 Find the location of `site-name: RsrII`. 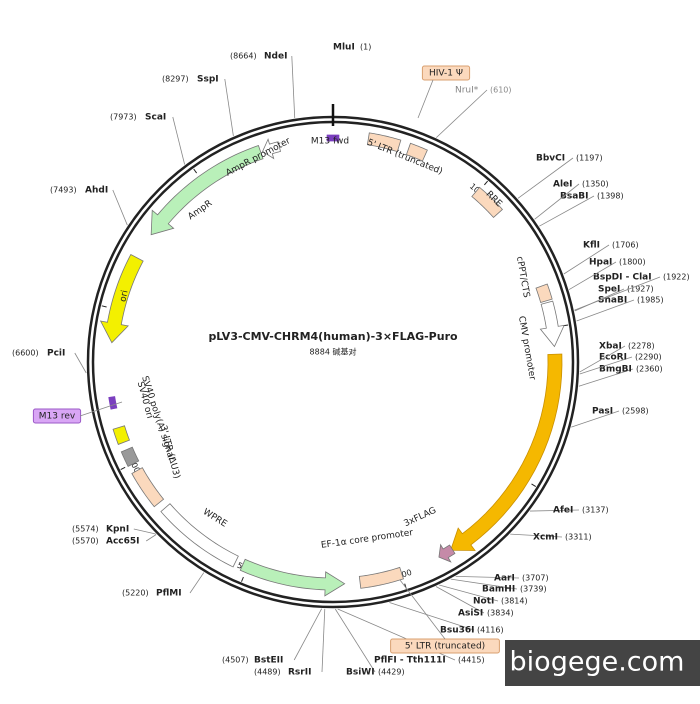

site-name: RsrII is located at coordinates (299, 673).